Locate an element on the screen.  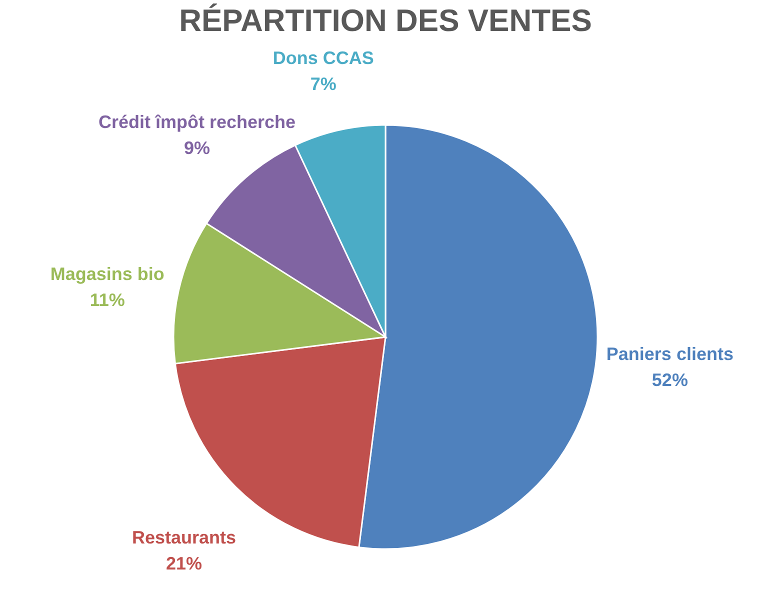
data-label: 7% is located at coordinates (323, 84).